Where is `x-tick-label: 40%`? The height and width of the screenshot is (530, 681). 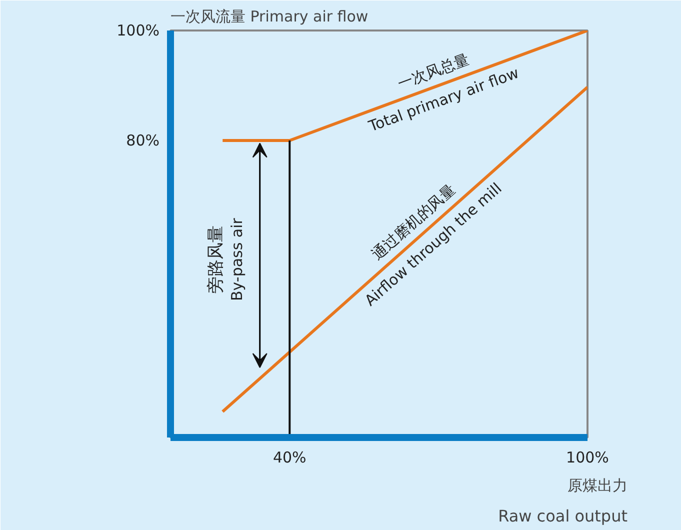 x-tick-label: 40% is located at coordinates (289, 457).